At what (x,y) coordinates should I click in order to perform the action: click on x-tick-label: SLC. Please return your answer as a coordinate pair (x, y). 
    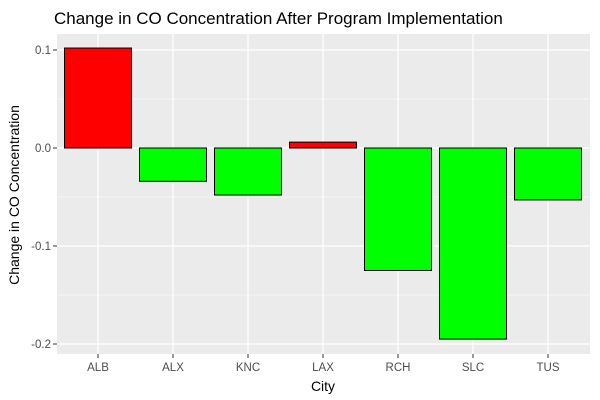
    Looking at the image, I should click on (473, 368).